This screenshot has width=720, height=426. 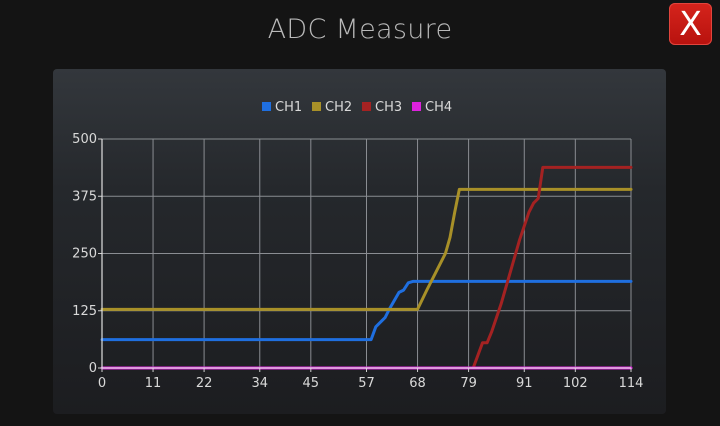 I want to click on x-tick-label: 22, so click(x=204, y=383).